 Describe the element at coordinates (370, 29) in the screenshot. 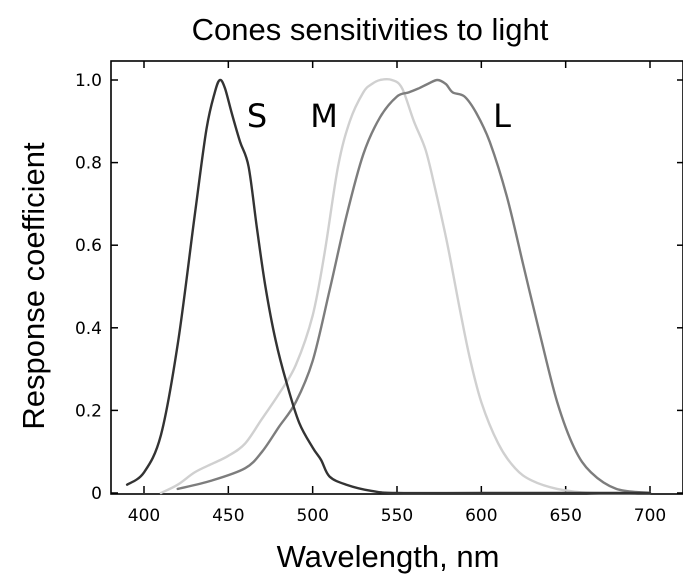

I see `chart-title: Cones sensitivities to light` at that location.